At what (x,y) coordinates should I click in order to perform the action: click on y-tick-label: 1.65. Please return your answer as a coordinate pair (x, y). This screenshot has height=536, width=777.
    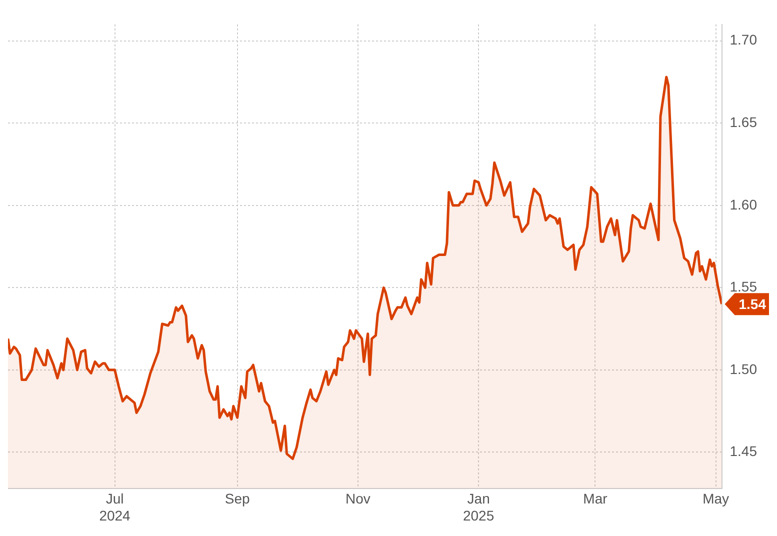
    Looking at the image, I should click on (744, 122).